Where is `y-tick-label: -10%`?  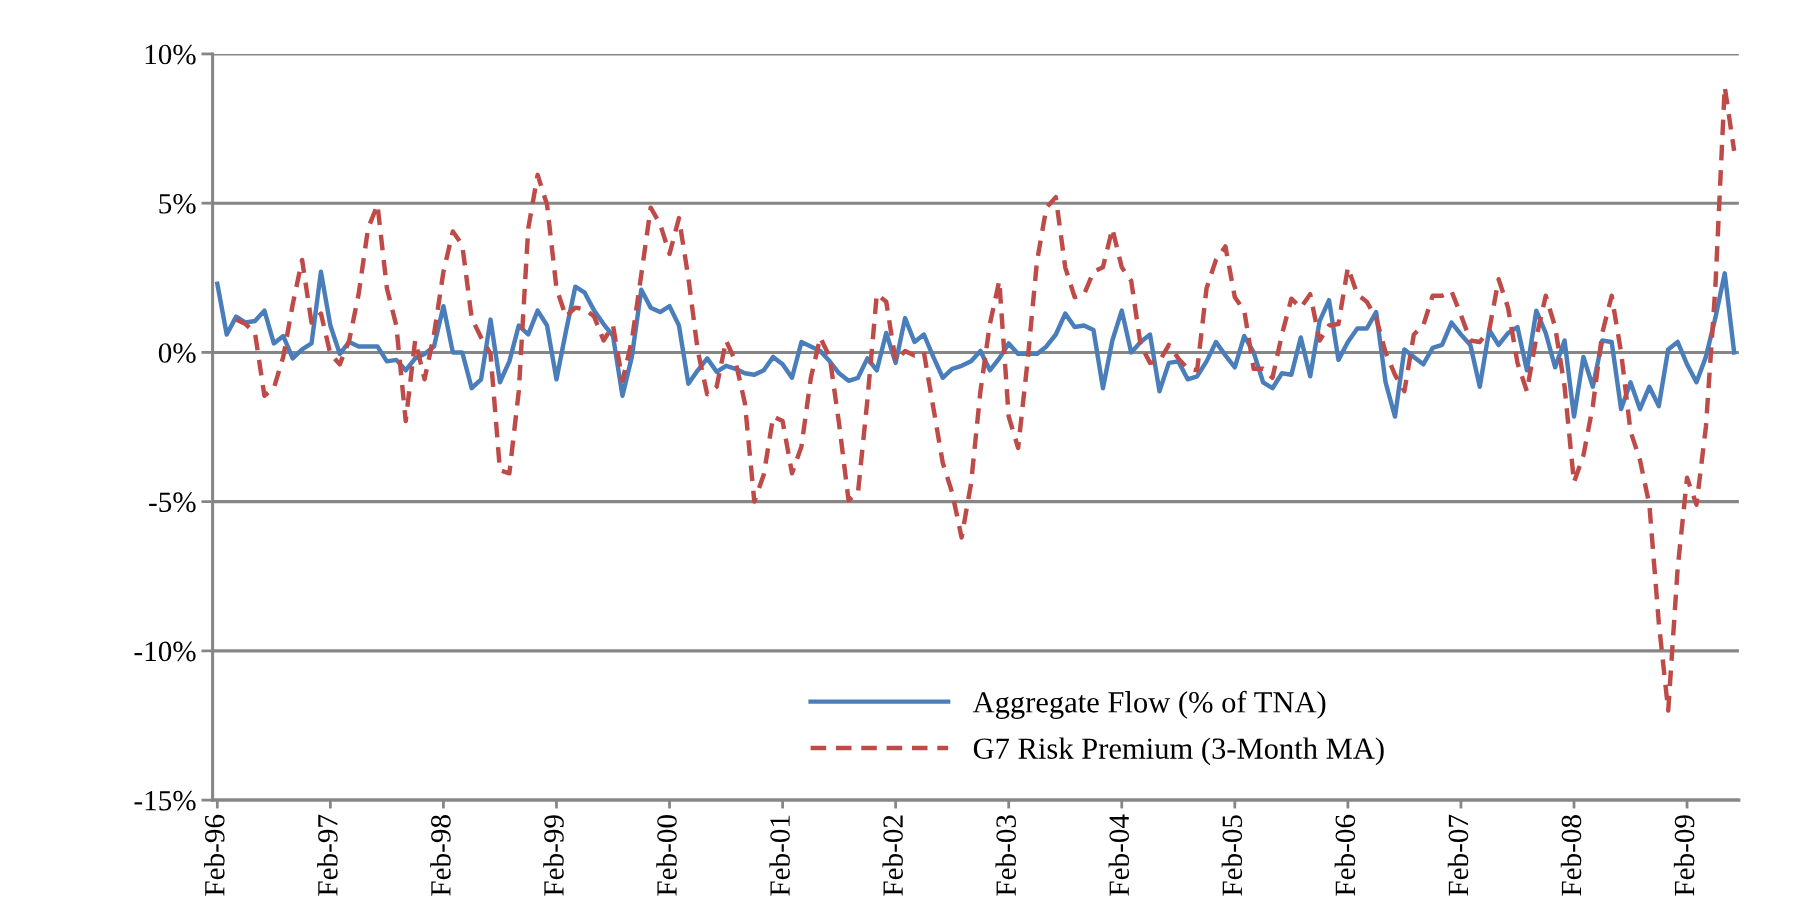 y-tick-label: -10% is located at coordinates (165, 651).